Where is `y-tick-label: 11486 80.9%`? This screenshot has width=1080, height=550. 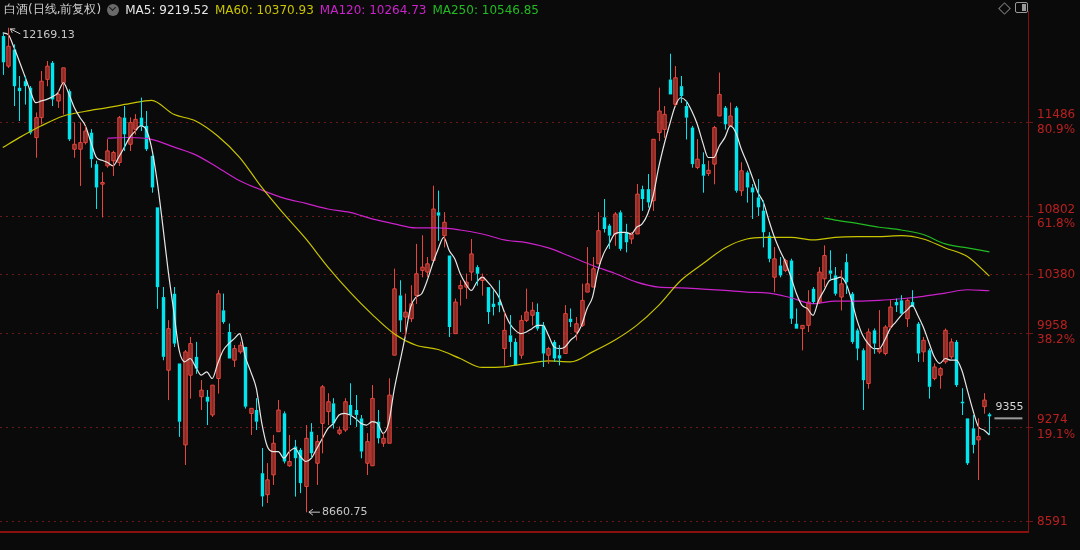
y-tick-label: 11486 80.9% is located at coordinates (1056, 121).